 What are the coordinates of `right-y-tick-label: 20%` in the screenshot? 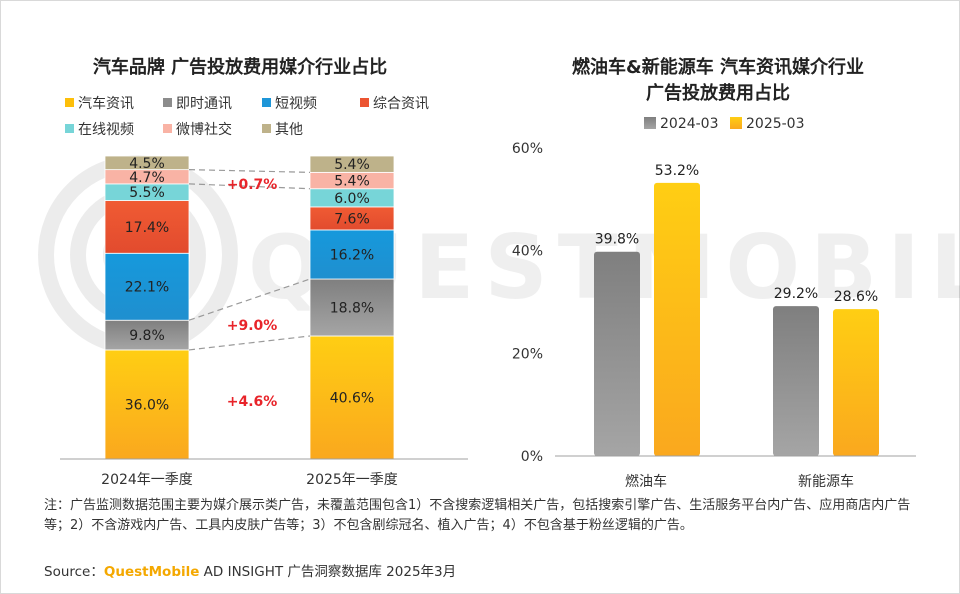 It's located at (527, 354).